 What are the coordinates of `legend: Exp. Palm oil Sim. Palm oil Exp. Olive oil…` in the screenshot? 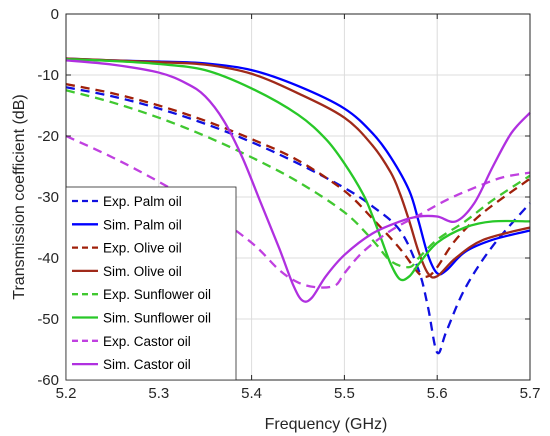 It's located at (151, 283).